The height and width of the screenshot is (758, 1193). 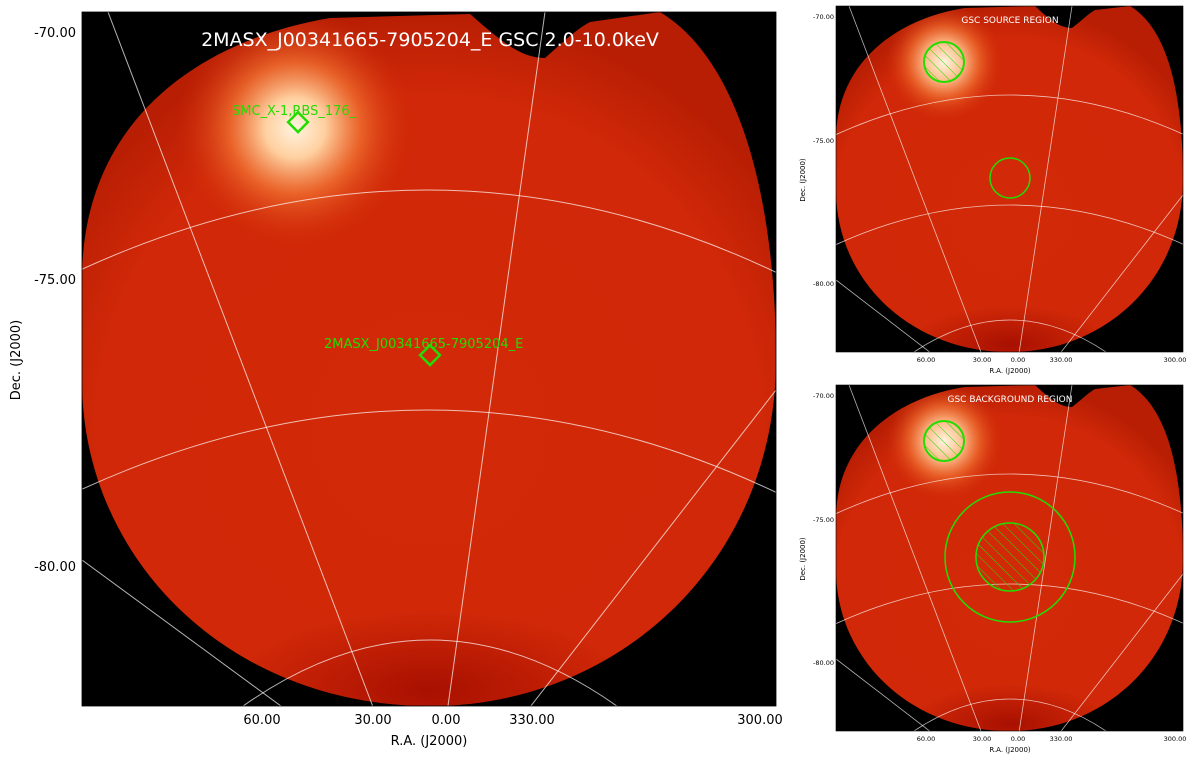 What do you see at coordinates (803, 180) in the screenshot?
I see `source-y-axis-label: Dec. (J2000)` at bounding box center [803, 180].